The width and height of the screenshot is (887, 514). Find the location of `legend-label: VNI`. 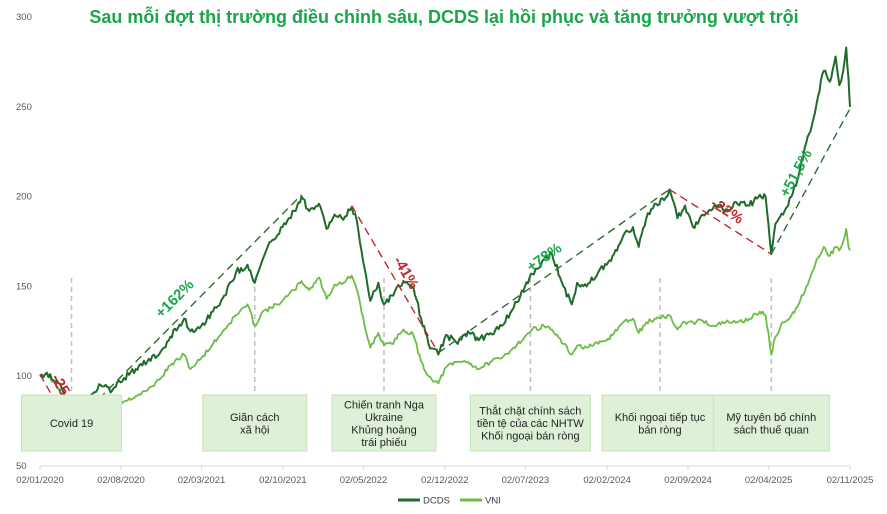

legend-label: VNI is located at coordinates (493, 501).